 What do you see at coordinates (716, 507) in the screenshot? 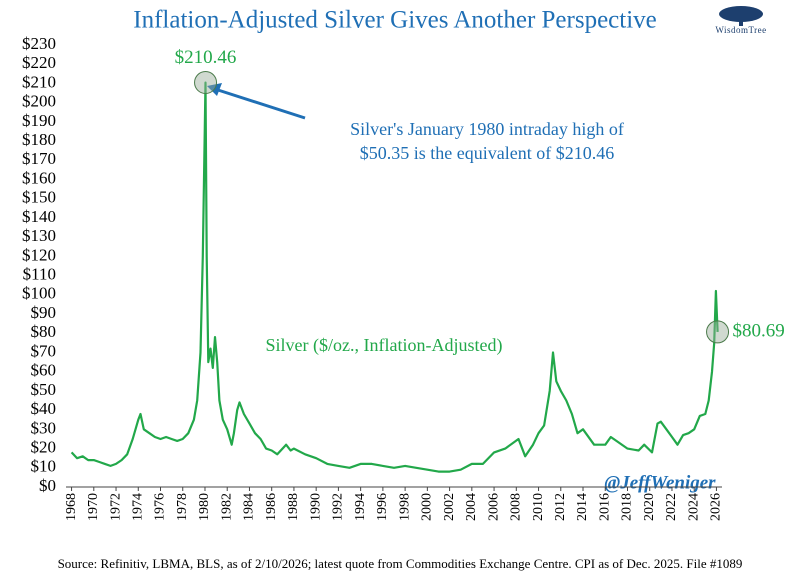
I see `x-tick-label: 2026` at bounding box center [716, 507].